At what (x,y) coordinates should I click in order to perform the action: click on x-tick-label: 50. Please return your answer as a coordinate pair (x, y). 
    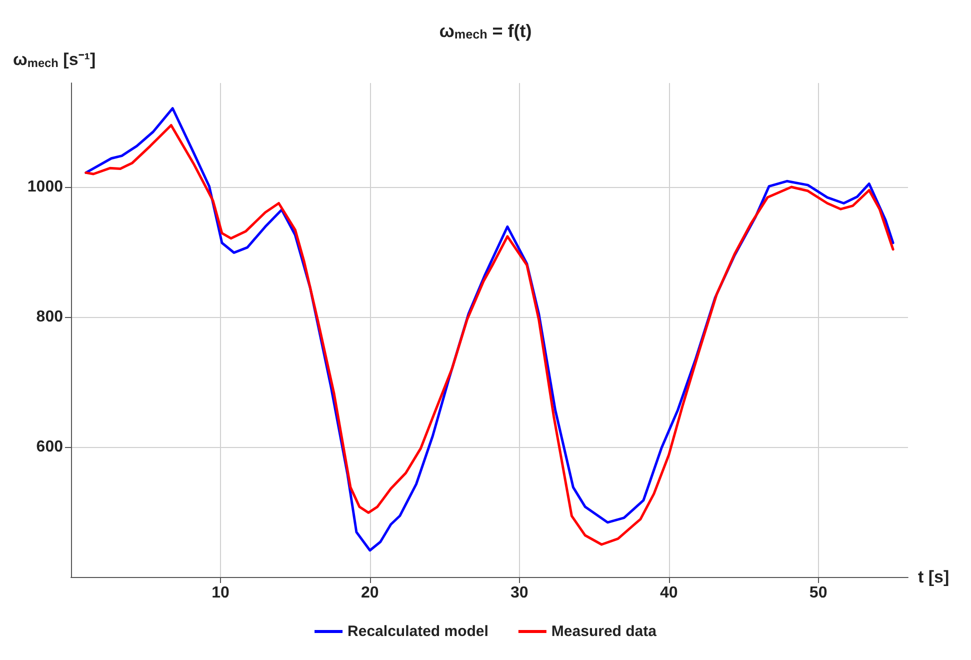
    Looking at the image, I should click on (818, 593).